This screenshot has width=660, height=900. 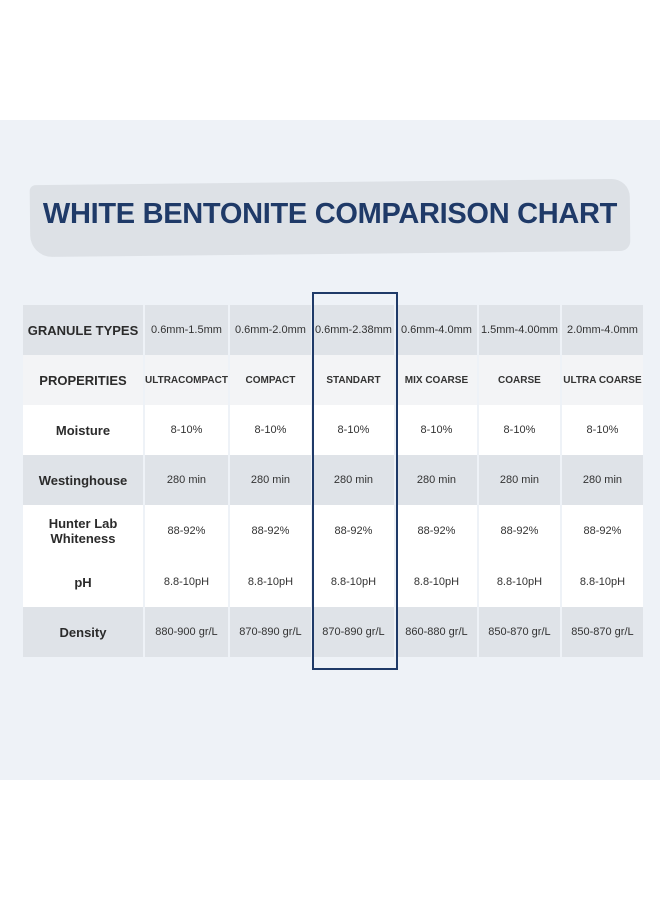 I want to click on row-label: Westinghouse, so click(x=83, y=480).